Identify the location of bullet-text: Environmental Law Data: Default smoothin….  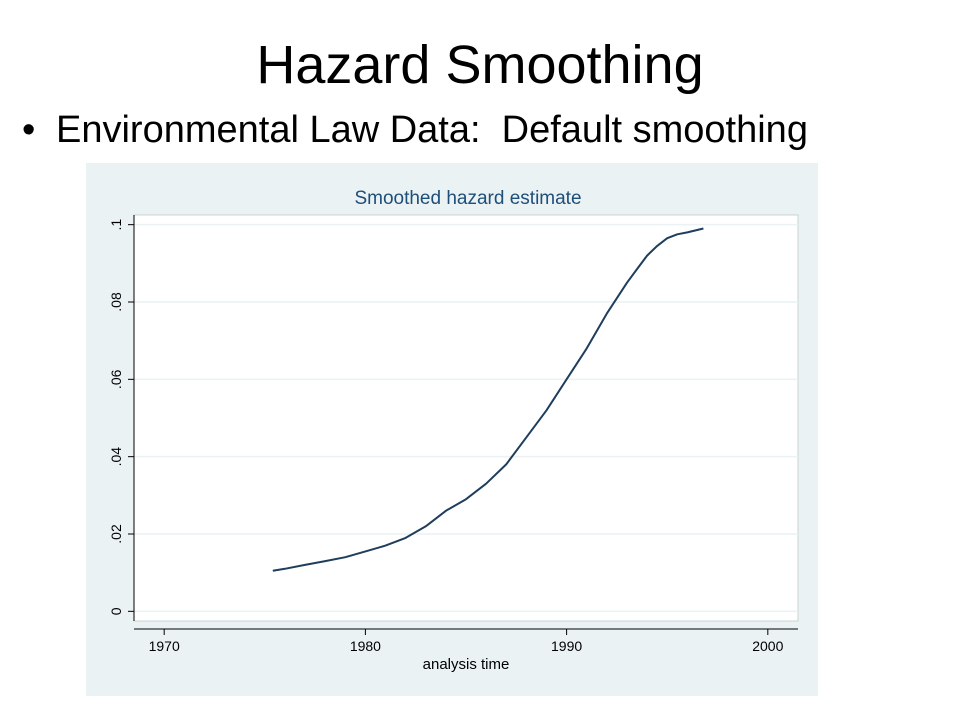
(432, 130).